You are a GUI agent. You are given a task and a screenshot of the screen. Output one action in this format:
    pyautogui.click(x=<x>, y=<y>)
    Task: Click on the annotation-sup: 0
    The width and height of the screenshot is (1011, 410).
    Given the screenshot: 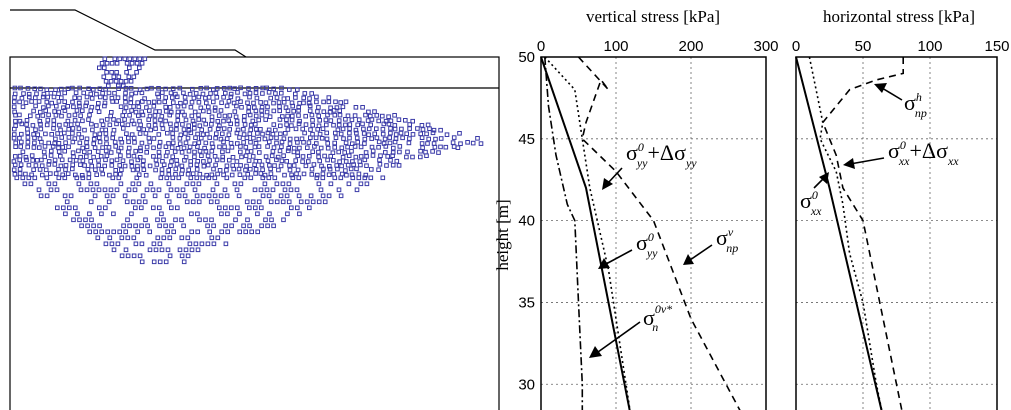 What is the action you would take?
    pyautogui.click(x=641, y=147)
    